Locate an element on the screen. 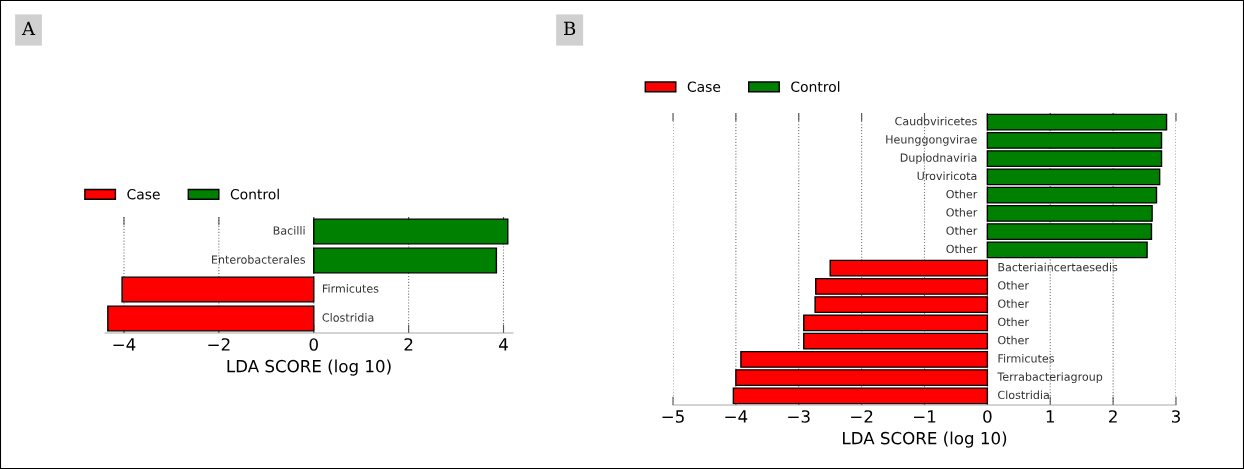 The height and width of the screenshot is (469, 1244). category-label: Enterobacterales is located at coordinates (259, 259).